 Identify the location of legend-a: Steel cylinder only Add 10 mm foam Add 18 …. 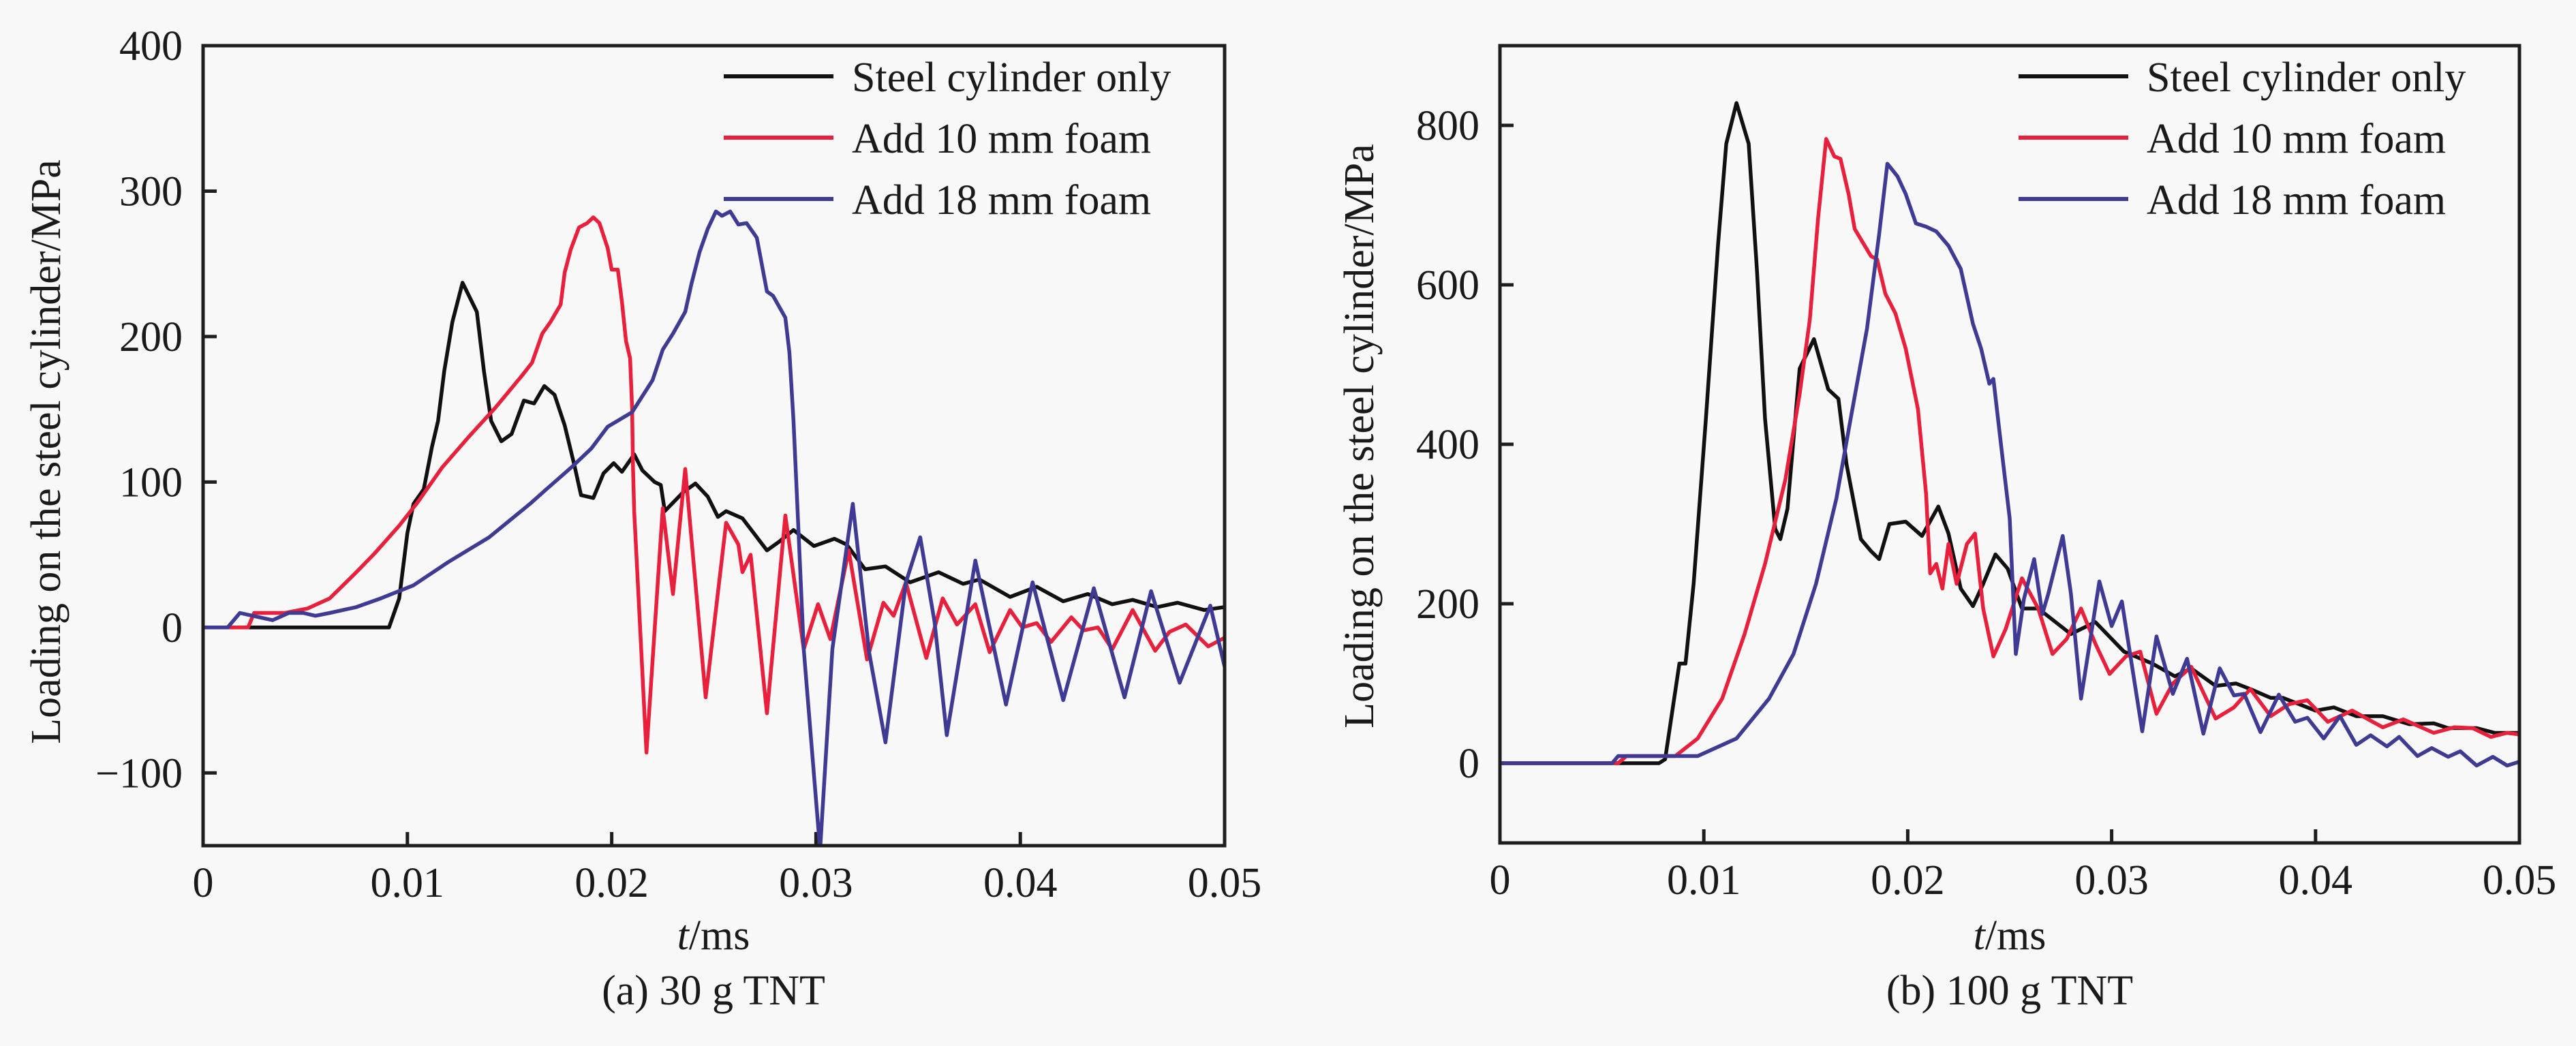
(947, 139).